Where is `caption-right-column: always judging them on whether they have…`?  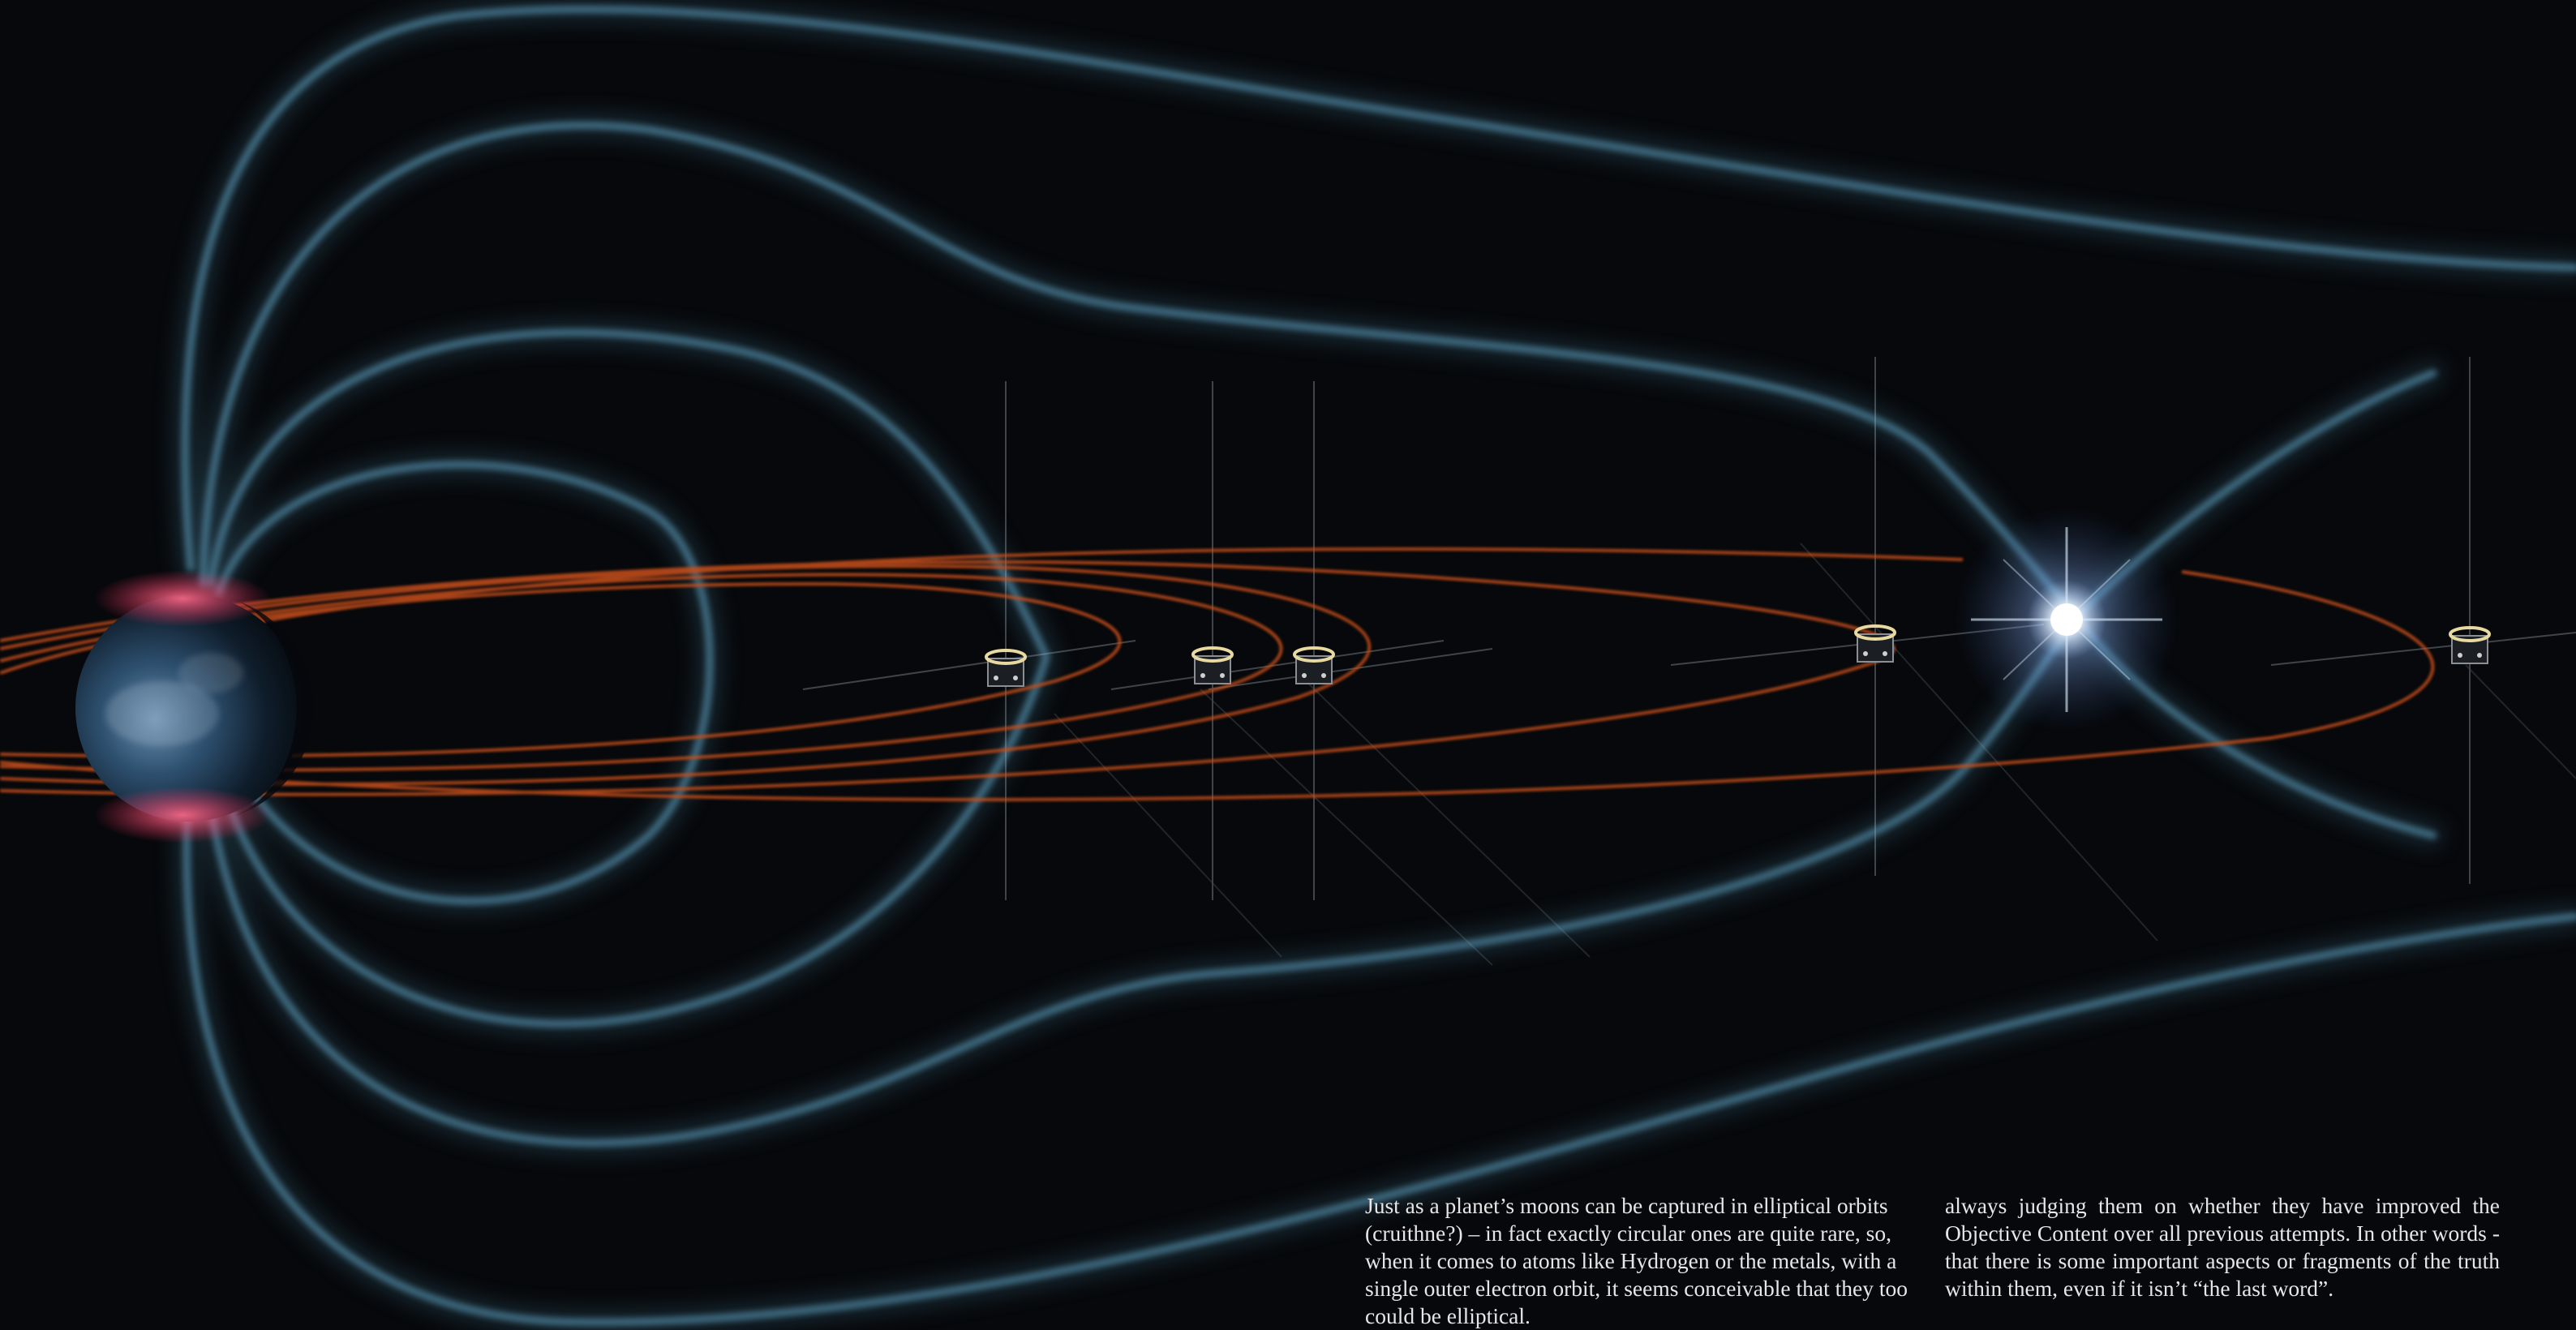 caption-right-column: always judging them on whether they have… is located at coordinates (2222, 1247).